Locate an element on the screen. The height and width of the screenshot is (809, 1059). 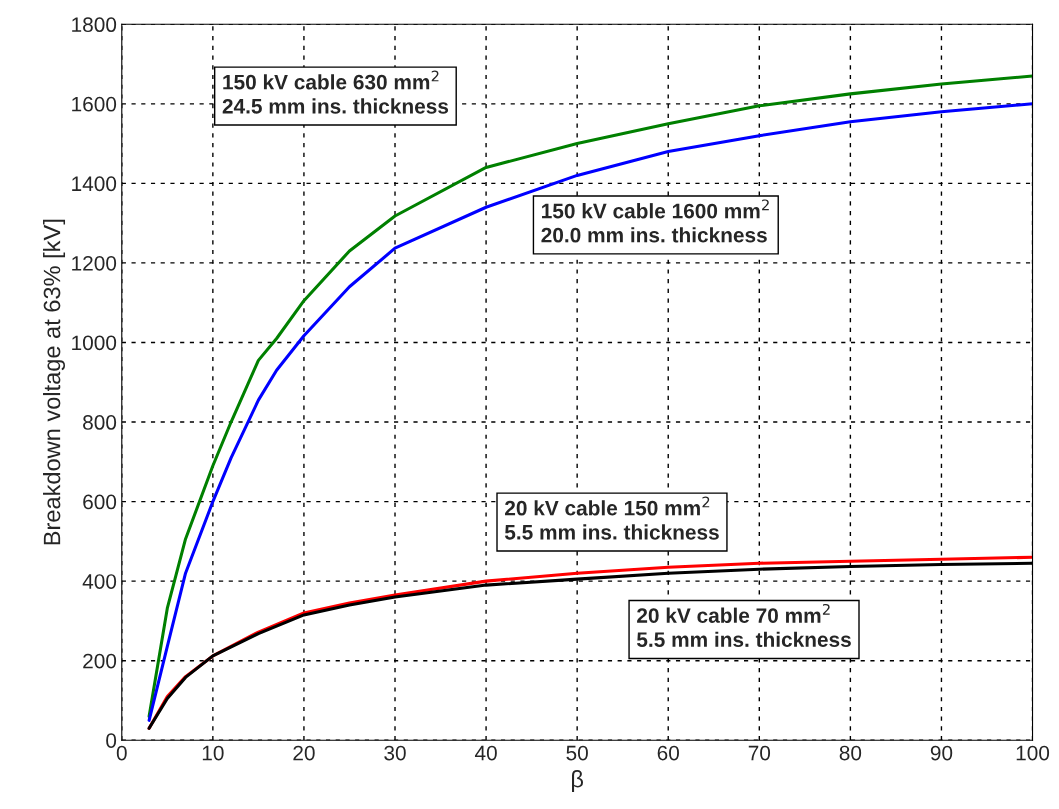
x-tick-label: 40 is located at coordinates (485, 753).